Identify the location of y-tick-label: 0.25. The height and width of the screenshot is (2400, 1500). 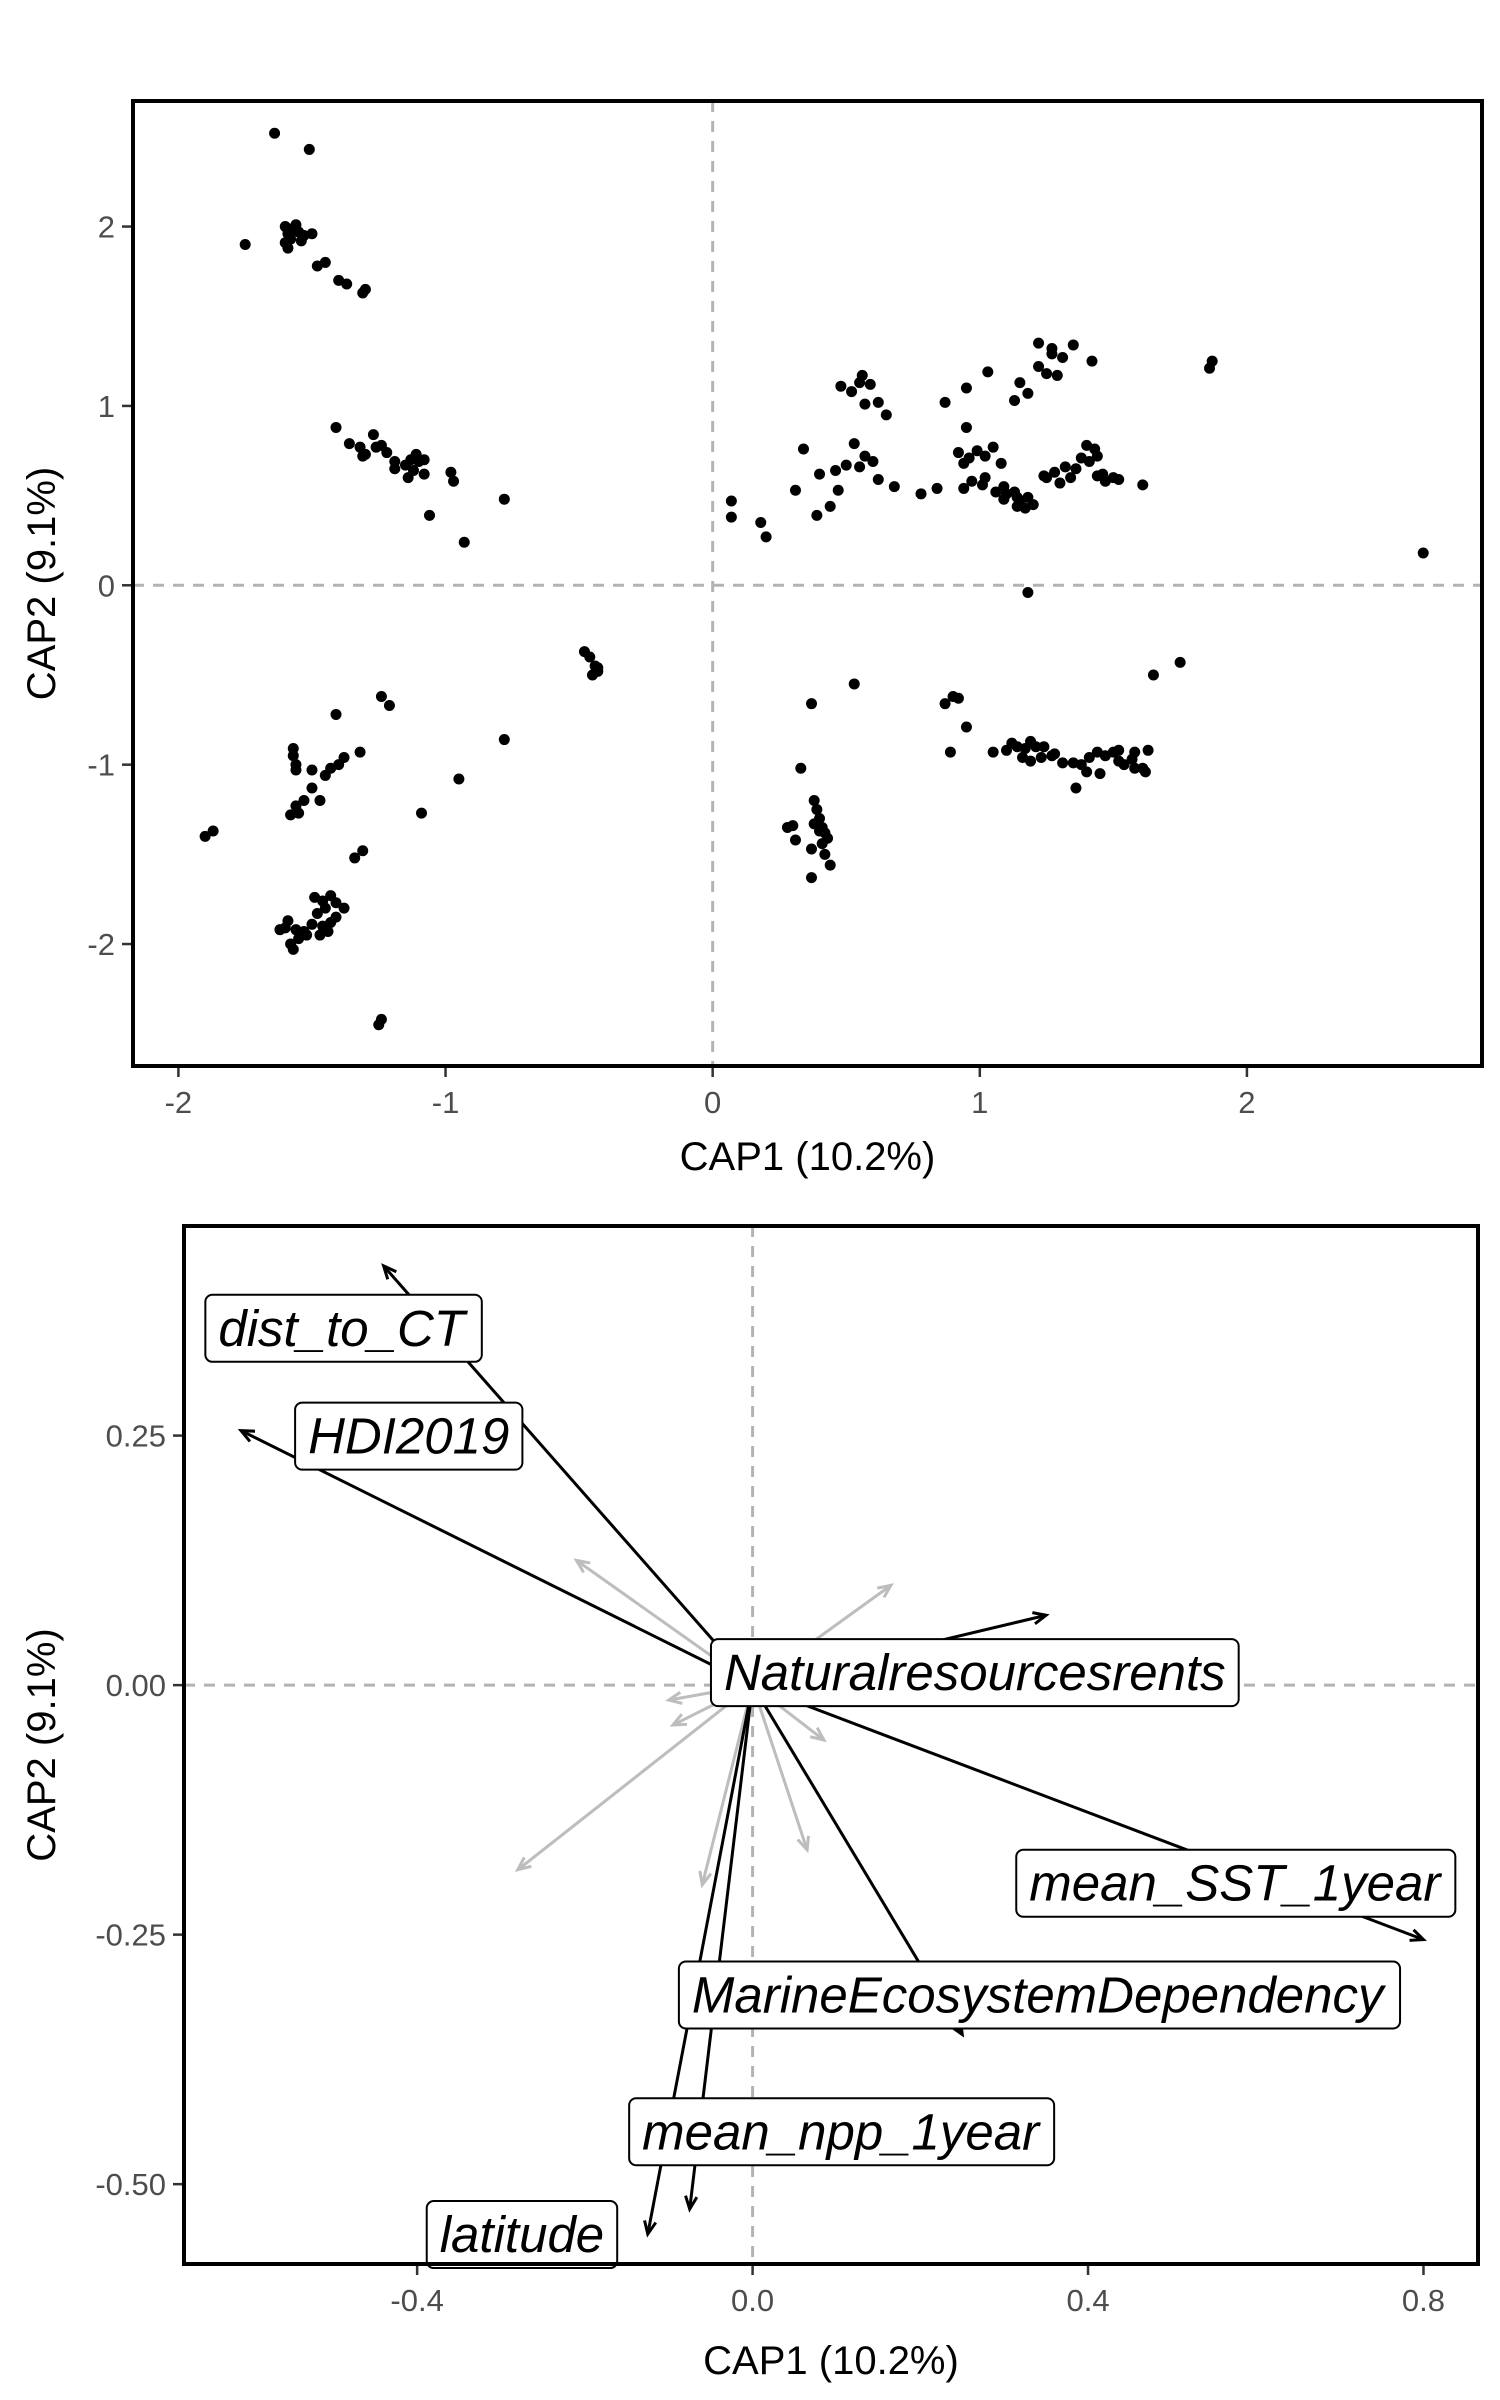
(136, 1436).